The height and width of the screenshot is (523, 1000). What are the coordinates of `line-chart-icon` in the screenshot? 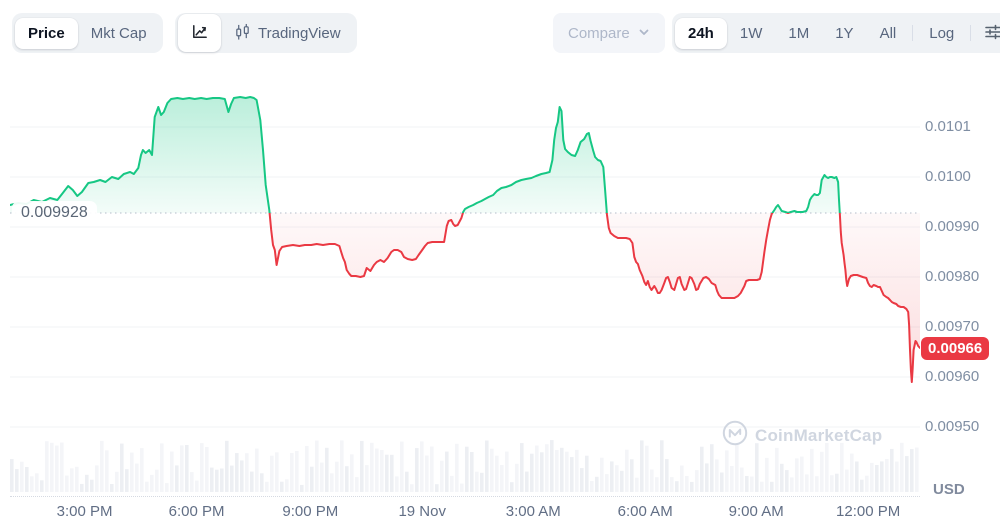 It's located at (199, 33).